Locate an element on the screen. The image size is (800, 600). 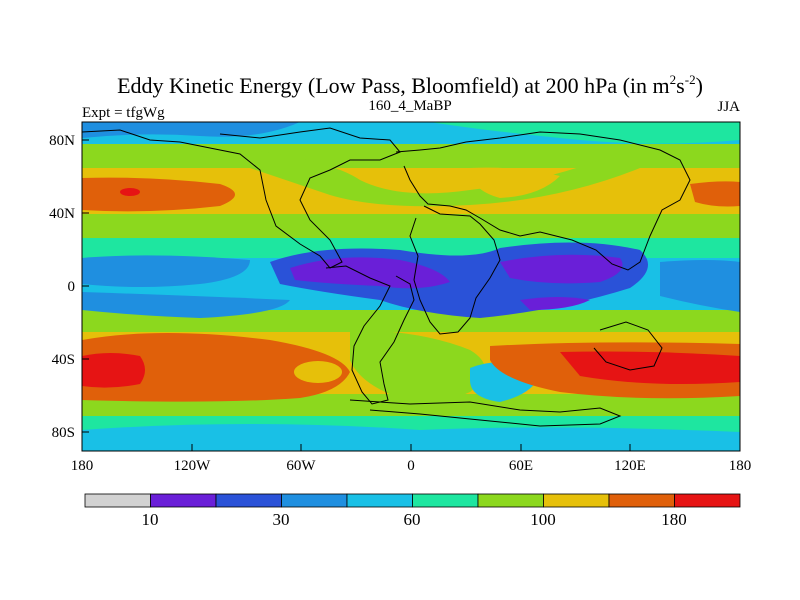
colorbar-label-60: 60 is located at coordinates (412, 519).